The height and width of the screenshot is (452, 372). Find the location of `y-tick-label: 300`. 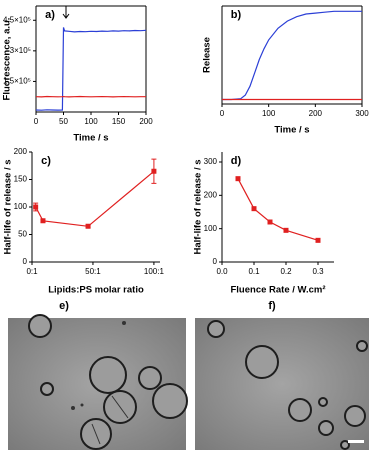

y-tick-label: 300 is located at coordinates (211, 161).